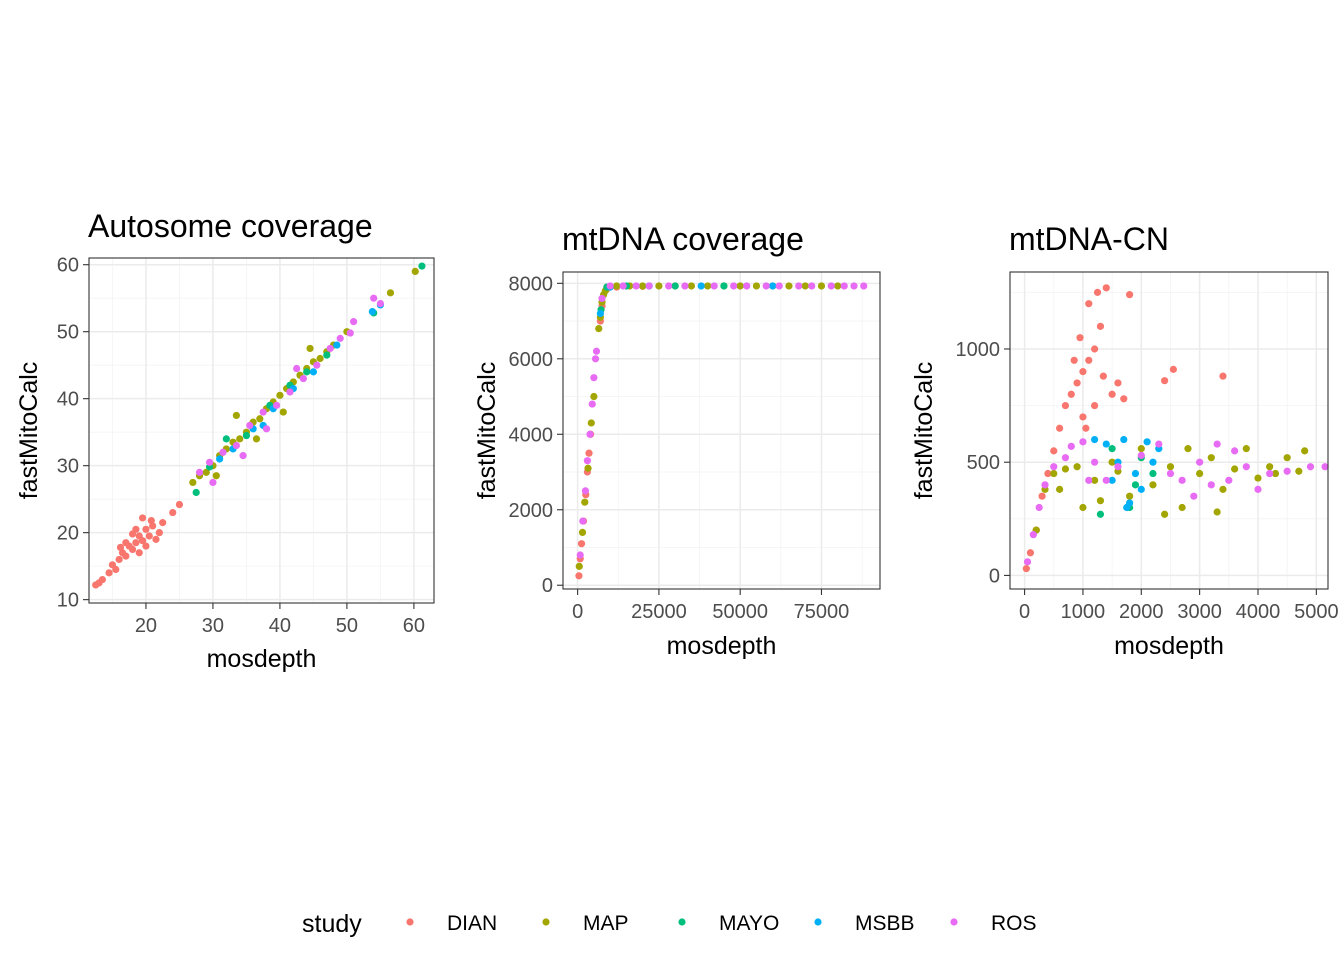 The width and height of the screenshot is (1344, 960). Describe the element at coordinates (213, 626) in the screenshot. I see `x-tick-label: 30` at that location.